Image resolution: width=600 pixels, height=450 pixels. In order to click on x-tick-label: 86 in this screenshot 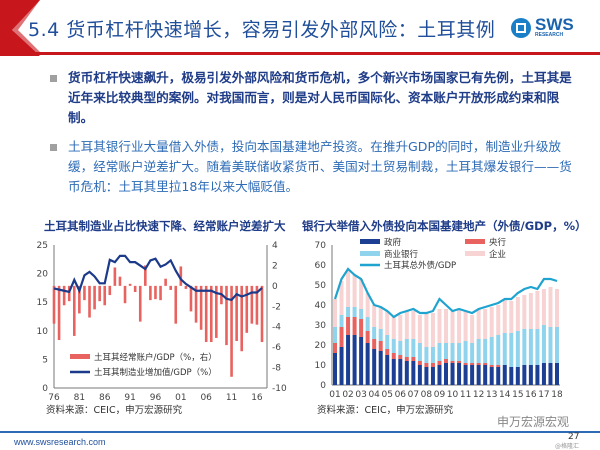, I will do `click(105, 398)`.